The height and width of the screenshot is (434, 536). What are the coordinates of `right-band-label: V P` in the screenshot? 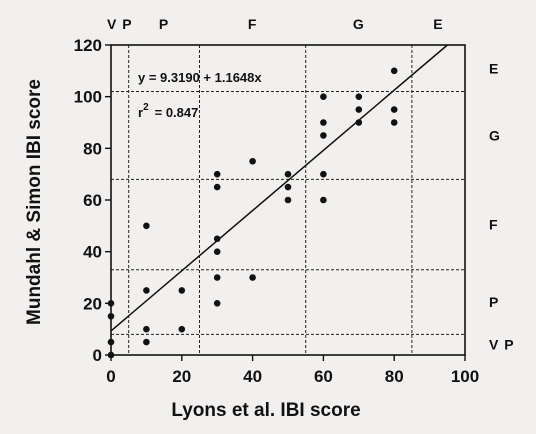 It's located at (502, 345).